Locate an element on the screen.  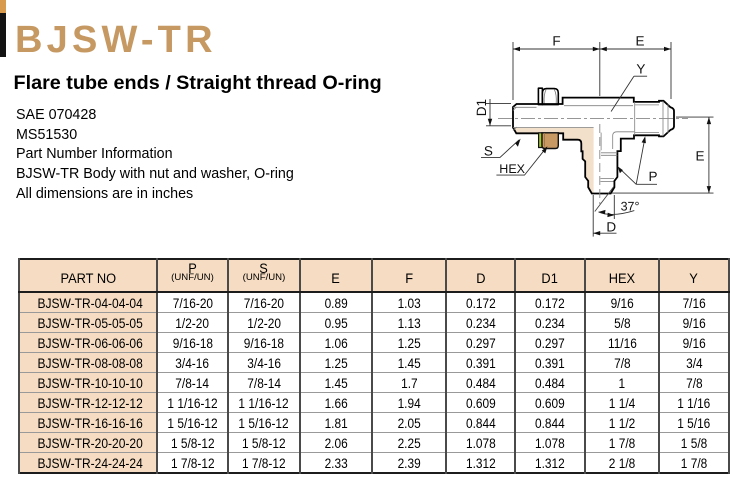
svg-text: S is located at coordinates (488, 150).